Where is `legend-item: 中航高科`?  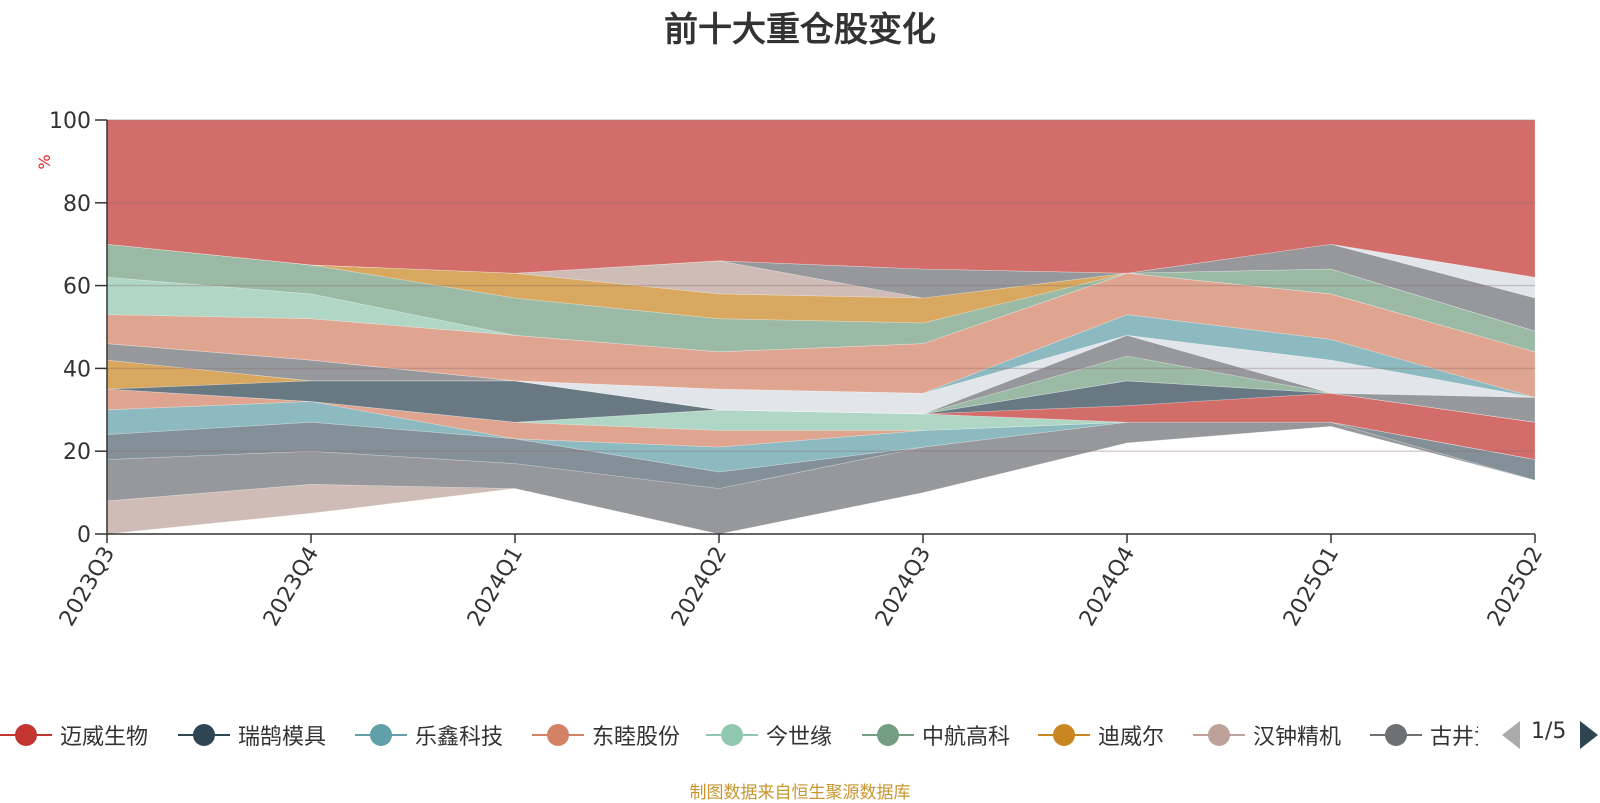 legend-item: 中航高科 is located at coordinates (936, 735).